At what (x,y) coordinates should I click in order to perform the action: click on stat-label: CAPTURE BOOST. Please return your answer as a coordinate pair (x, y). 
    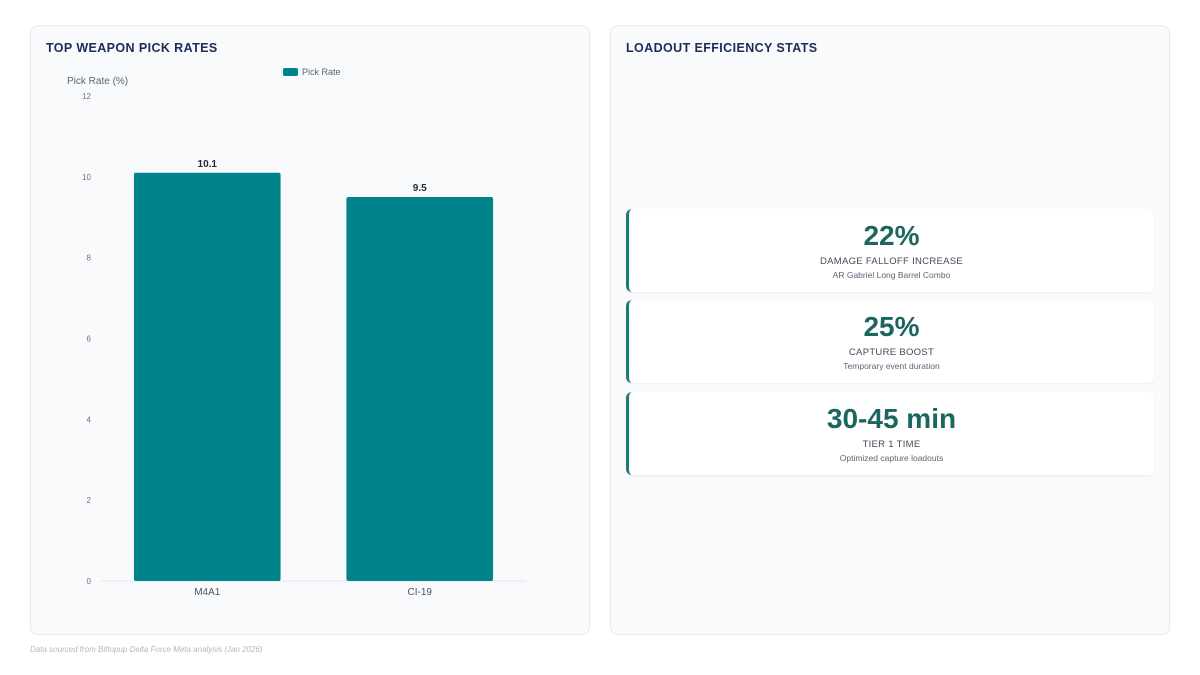
    Looking at the image, I should click on (891, 352).